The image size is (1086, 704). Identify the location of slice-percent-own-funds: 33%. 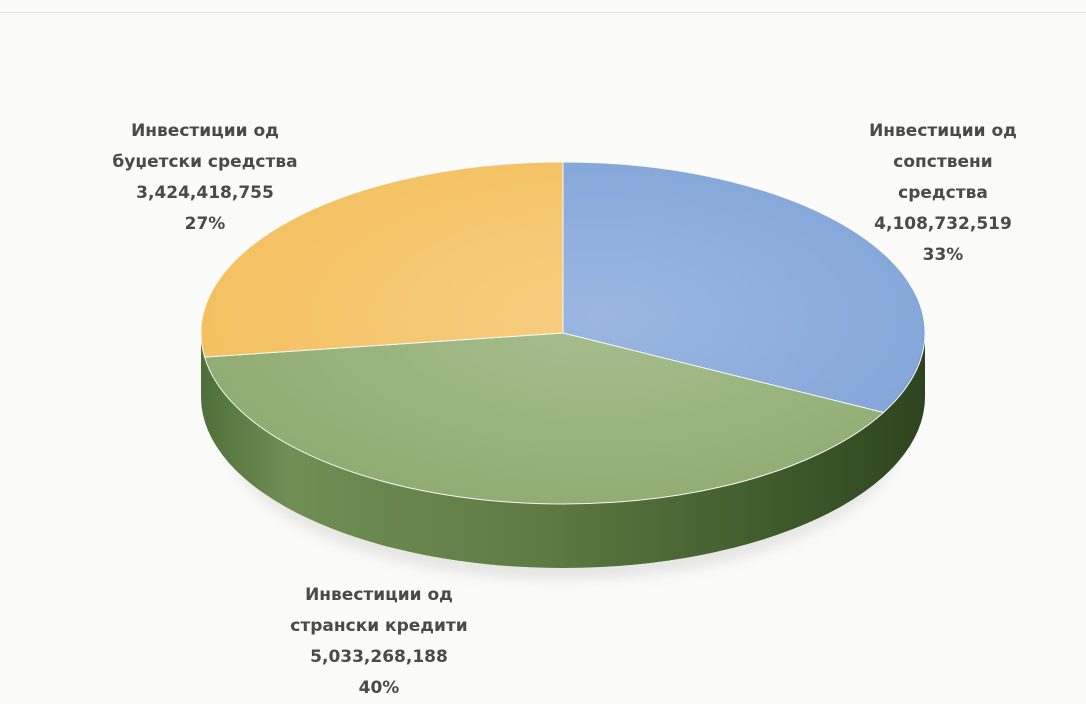
(943, 255).